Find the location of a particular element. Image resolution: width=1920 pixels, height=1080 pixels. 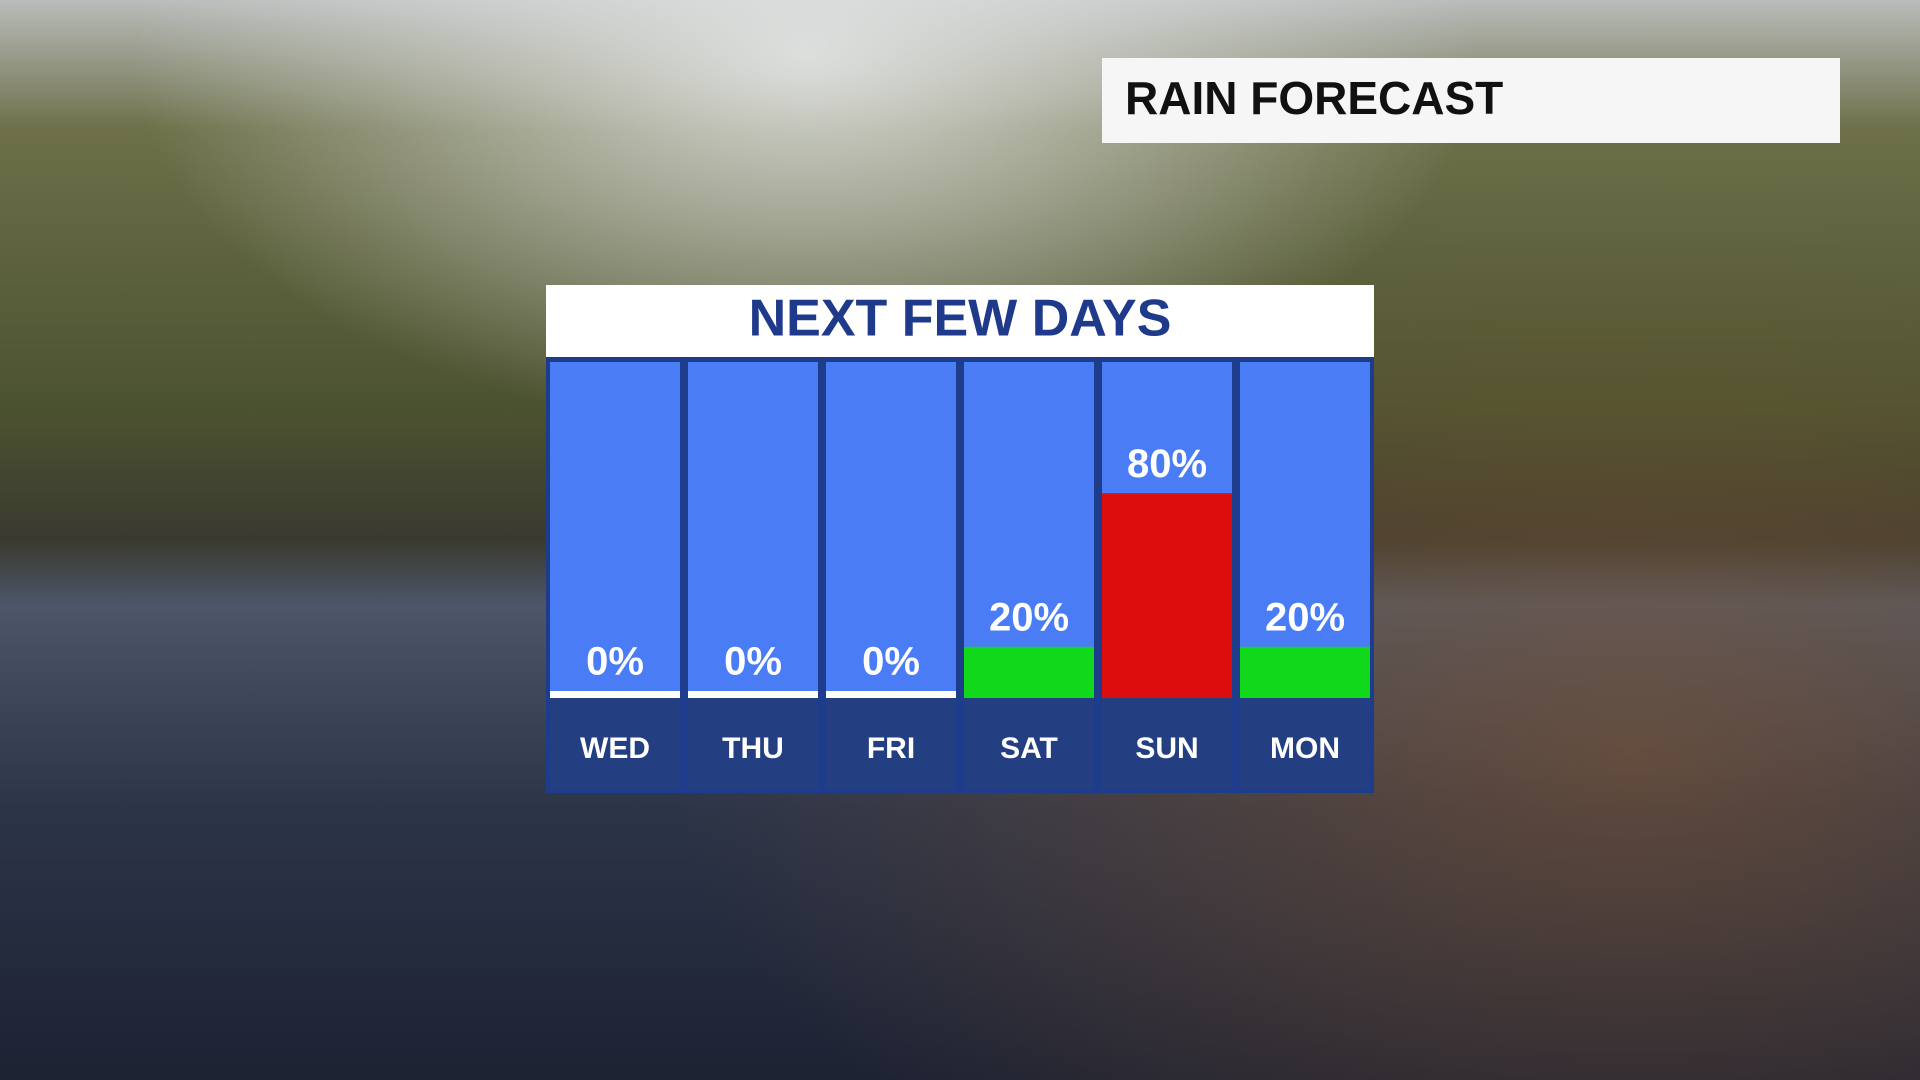

x-tick-label: FRI is located at coordinates (891, 748).